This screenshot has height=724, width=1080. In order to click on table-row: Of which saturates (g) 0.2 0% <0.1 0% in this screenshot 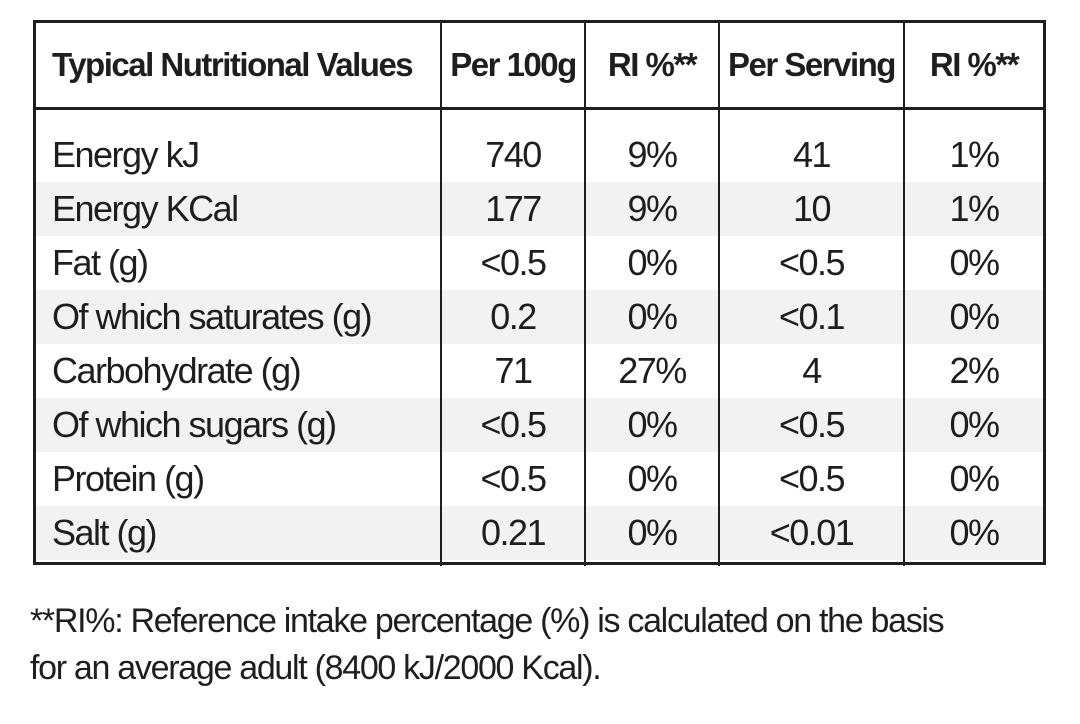, I will do `click(539, 317)`.